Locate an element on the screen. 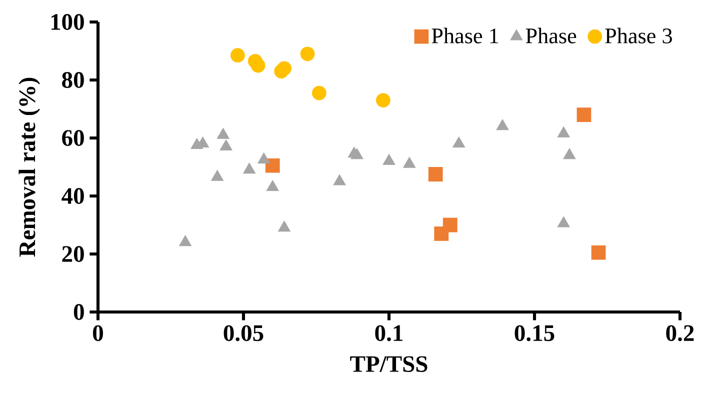 The height and width of the screenshot is (407, 724). x-tick-label: 0.2 is located at coordinates (680, 333).